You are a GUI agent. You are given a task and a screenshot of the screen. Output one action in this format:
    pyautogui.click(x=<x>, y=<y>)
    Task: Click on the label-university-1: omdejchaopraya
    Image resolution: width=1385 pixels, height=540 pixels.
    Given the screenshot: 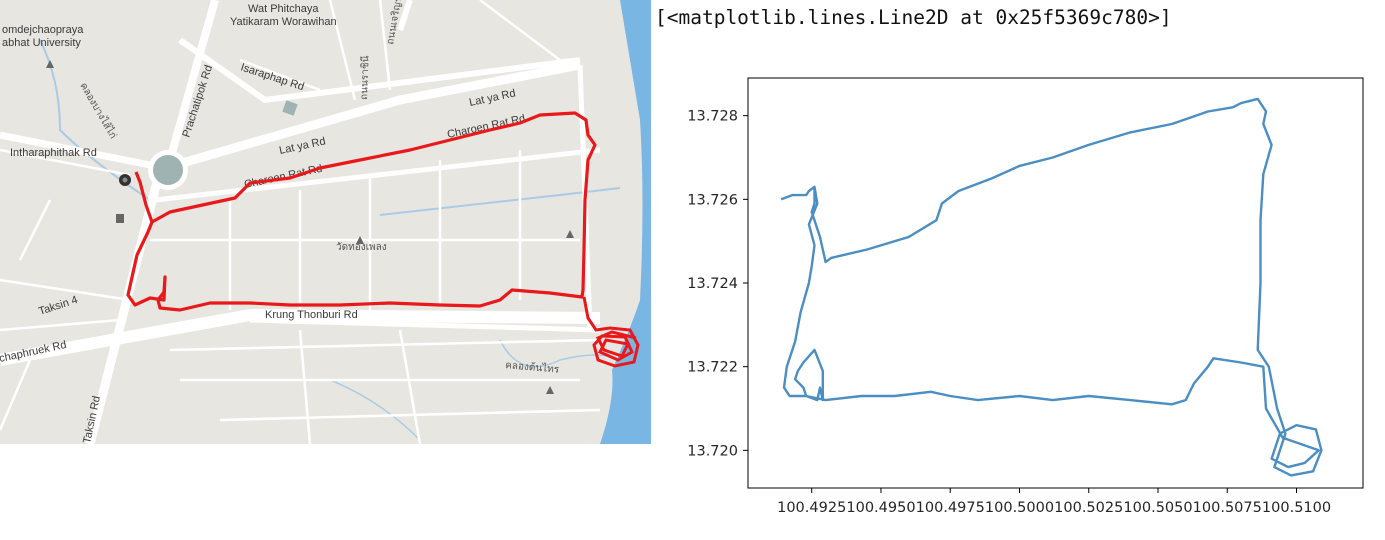 What is the action you would take?
    pyautogui.click(x=43, y=30)
    